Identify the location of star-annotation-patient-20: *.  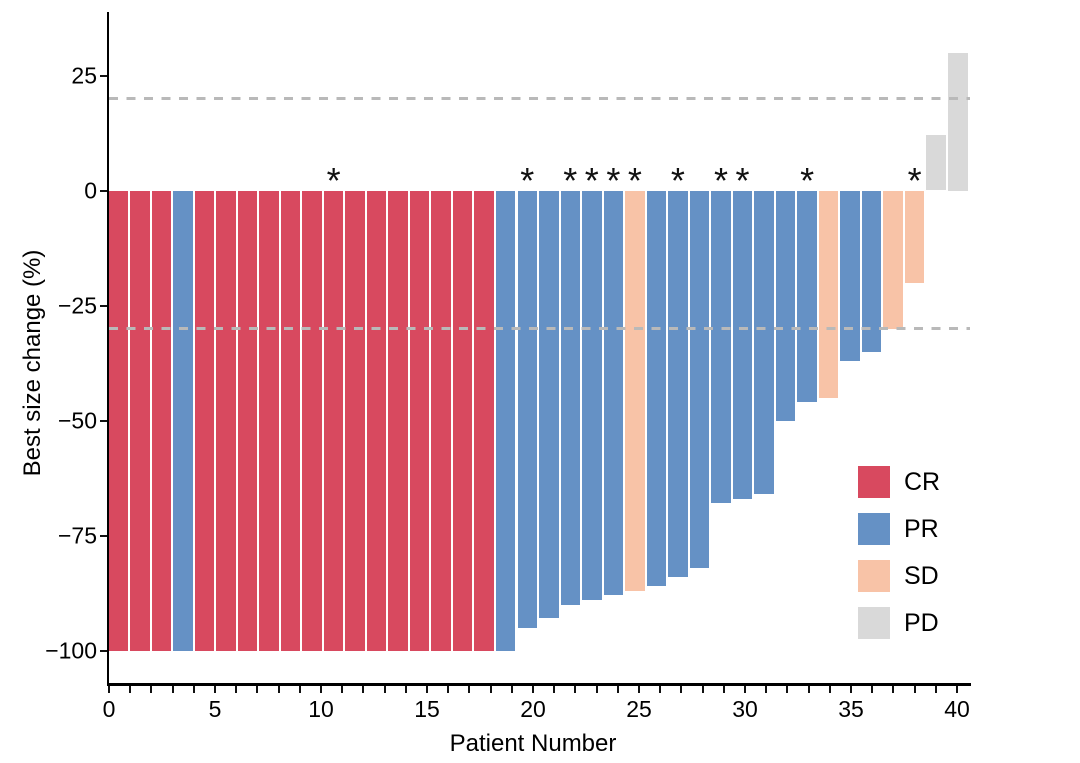
(527, 180).